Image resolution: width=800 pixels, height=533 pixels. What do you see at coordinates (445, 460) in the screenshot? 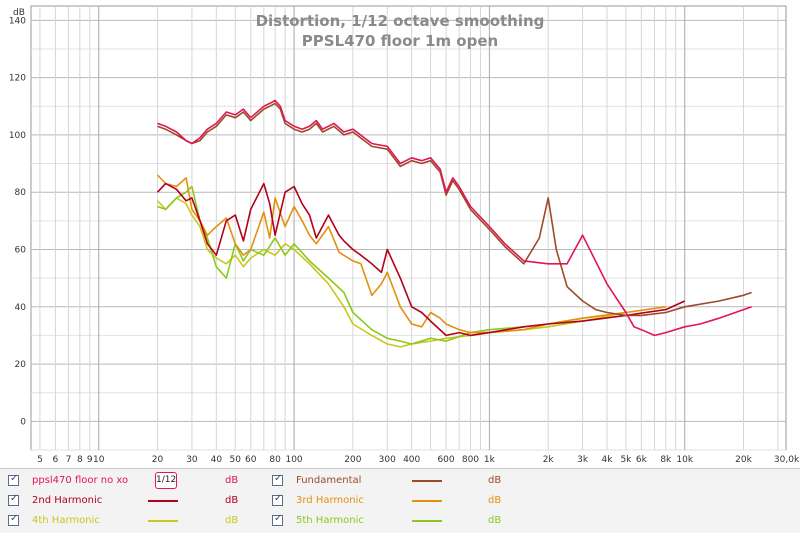
I see `x-tick-label: 600` at bounding box center [445, 460].